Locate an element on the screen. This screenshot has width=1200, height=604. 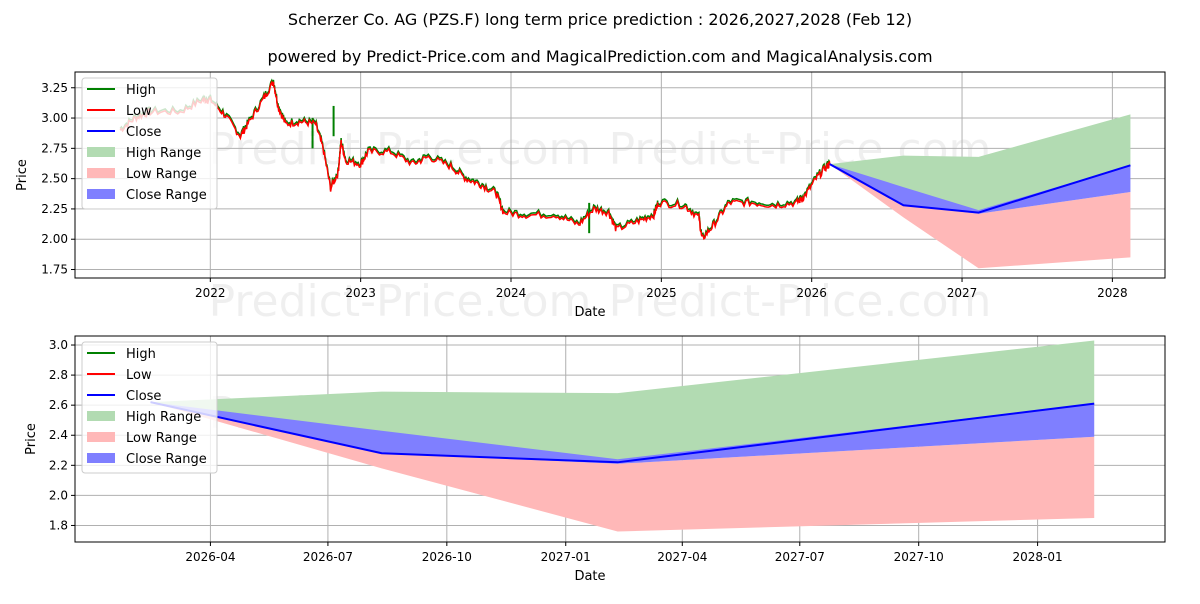
x-tick-label: 2027-07 is located at coordinates (800, 557).